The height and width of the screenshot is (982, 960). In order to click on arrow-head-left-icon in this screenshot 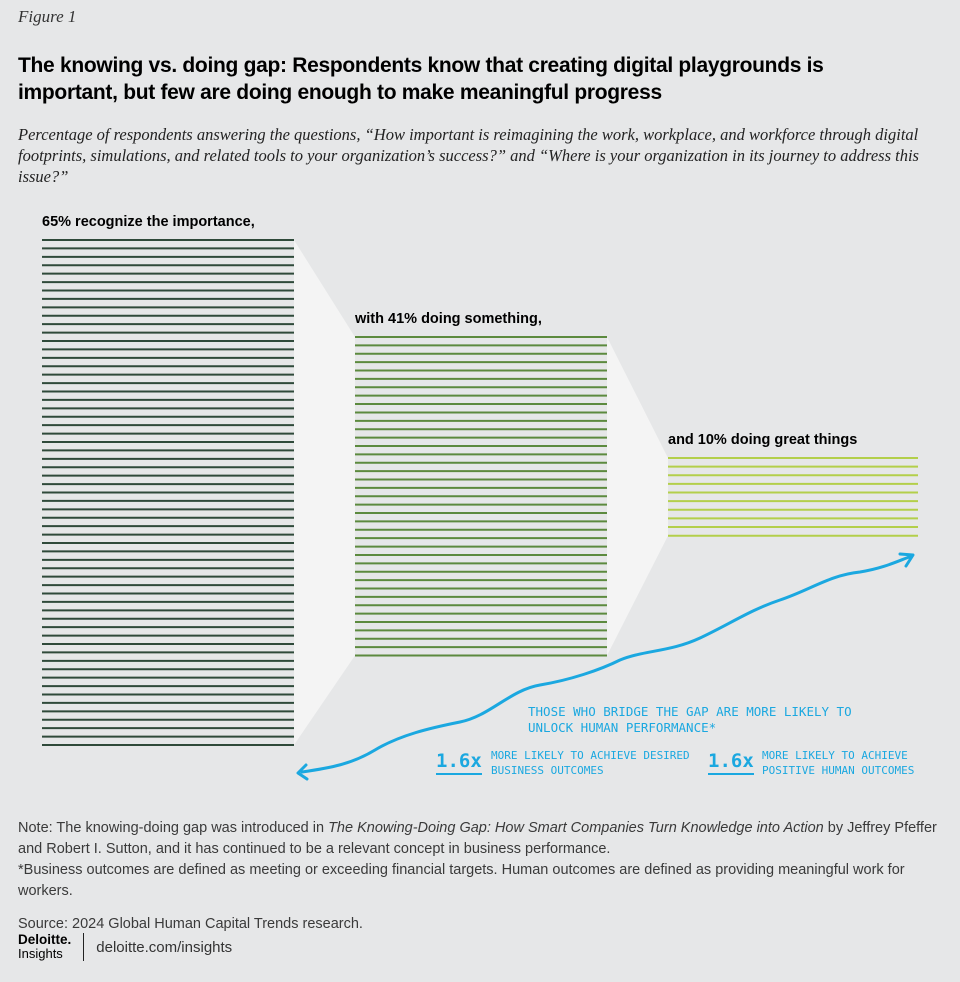, I will do `click(302, 772)`.